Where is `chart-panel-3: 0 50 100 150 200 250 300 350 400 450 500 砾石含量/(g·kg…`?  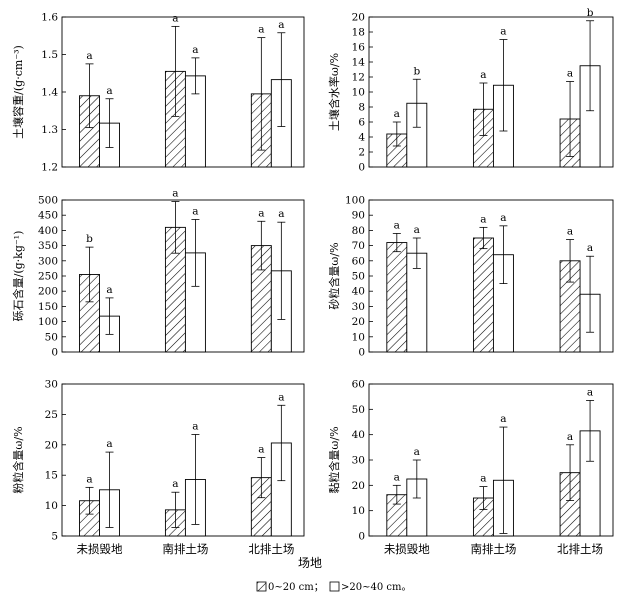
chart-panel-3: 0 50 100 150 200 250 300 350 400 450 500 砾石含量/(g·kg… is located at coordinates (158, 273).